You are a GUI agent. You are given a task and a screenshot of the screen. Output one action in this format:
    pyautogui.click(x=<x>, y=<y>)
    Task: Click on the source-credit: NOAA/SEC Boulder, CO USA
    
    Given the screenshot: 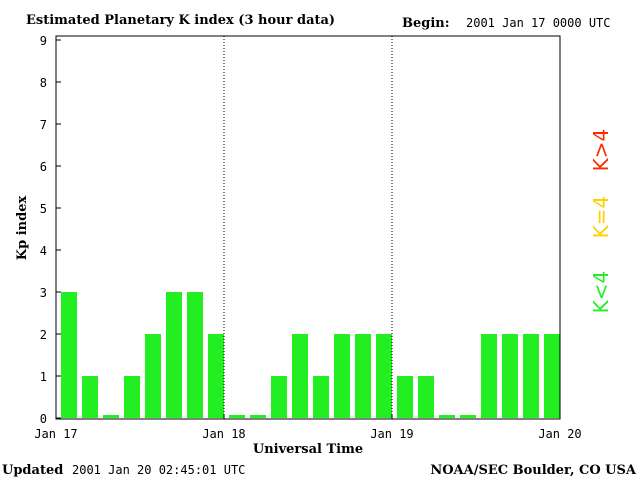 What is the action you would take?
    pyautogui.click(x=533, y=470)
    